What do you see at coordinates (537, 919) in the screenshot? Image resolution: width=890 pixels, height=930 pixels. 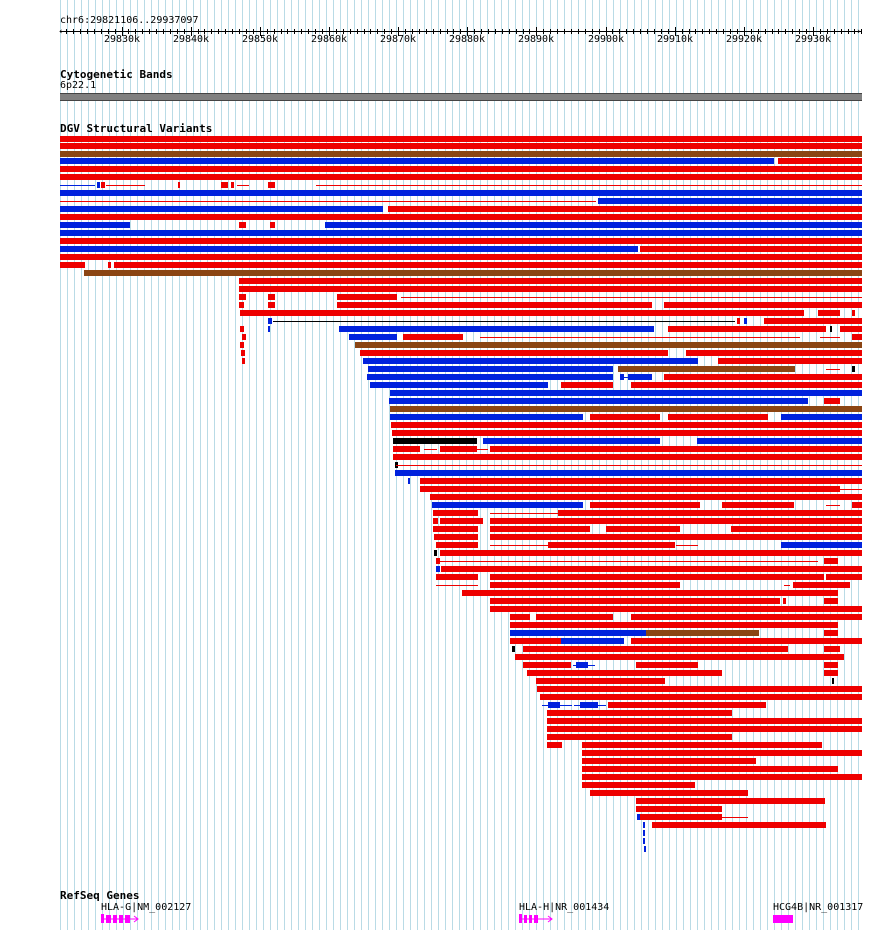 I see `gene-glyph-hla-h` at bounding box center [537, 919].